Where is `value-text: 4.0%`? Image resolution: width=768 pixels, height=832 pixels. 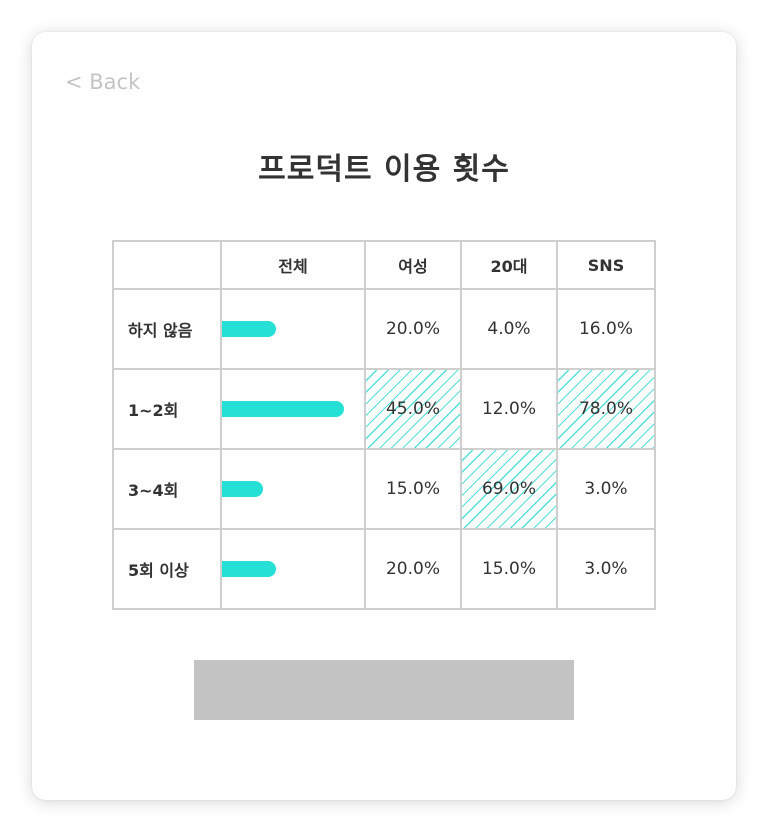 value-text: 4.0% is located at coordinates (509, 329).